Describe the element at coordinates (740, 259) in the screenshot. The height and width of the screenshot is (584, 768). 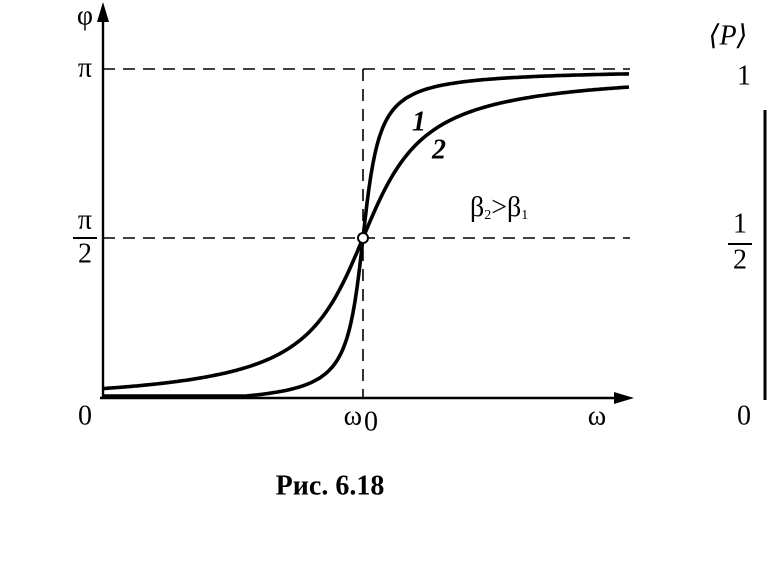
I see `right-tick-half-den: 2` at that location.